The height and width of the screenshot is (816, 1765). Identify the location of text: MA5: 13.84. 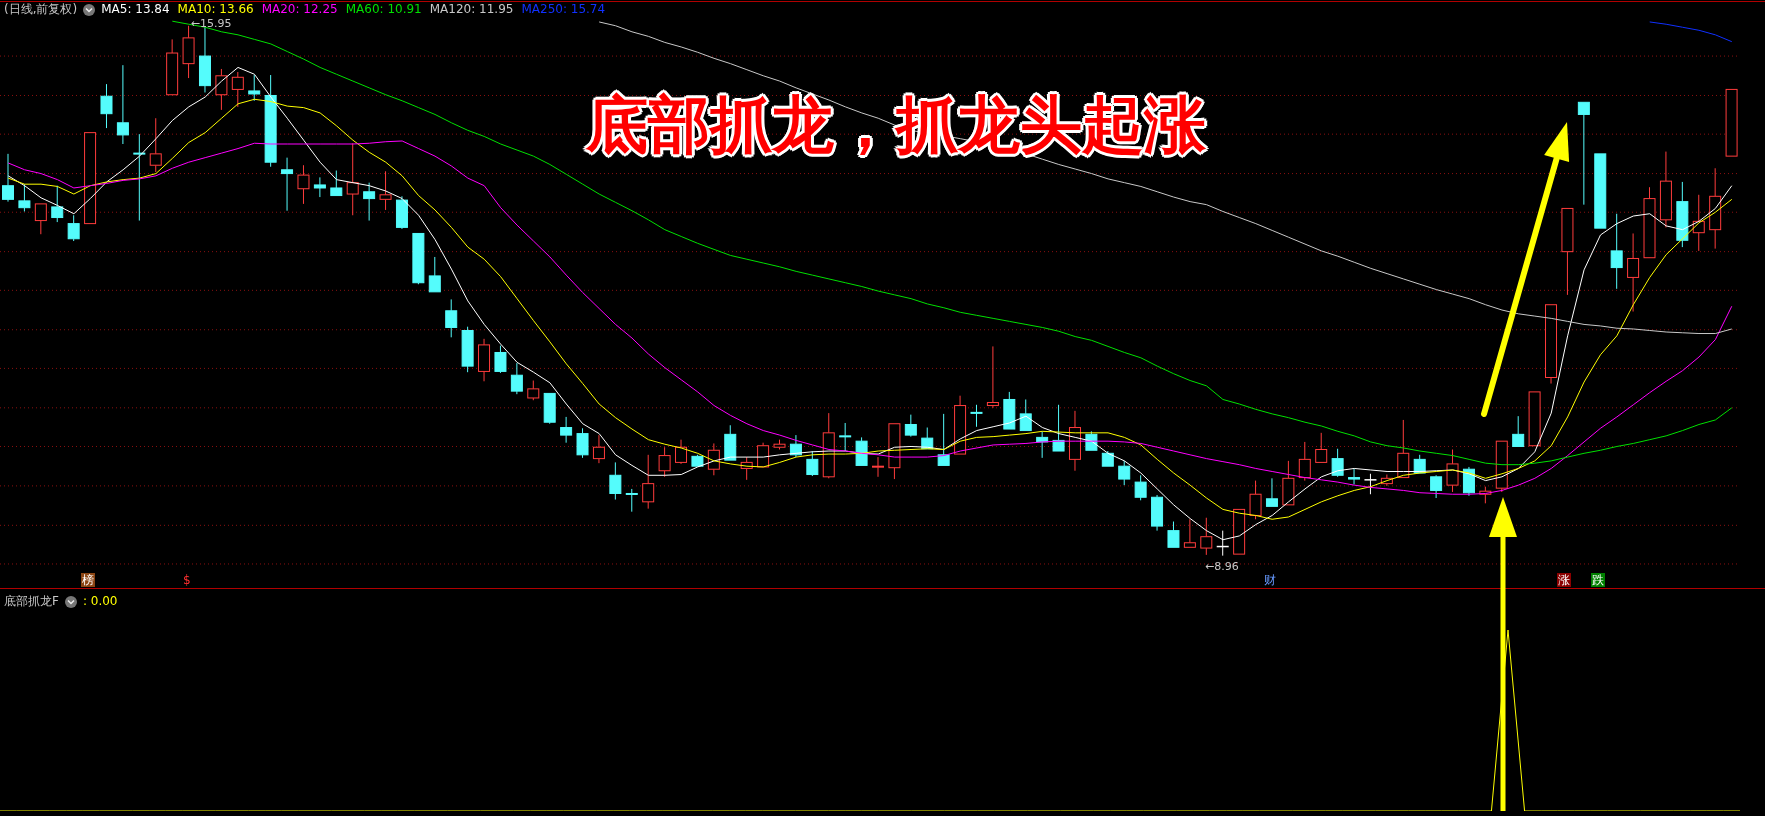
(135, 9).